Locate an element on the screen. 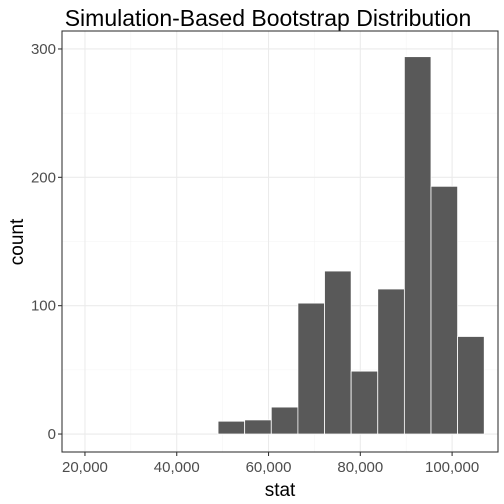 This screenshot has width=504, height=504. y-tick-label: 100 is located at coordinates (43, 306).